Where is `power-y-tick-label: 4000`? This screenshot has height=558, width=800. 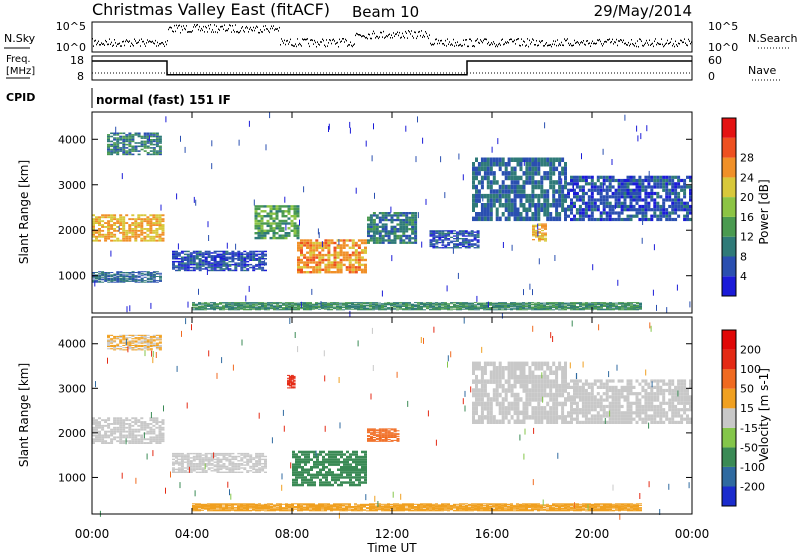
power-y-tick-label: 4000 is located at coordinates (72, 139).